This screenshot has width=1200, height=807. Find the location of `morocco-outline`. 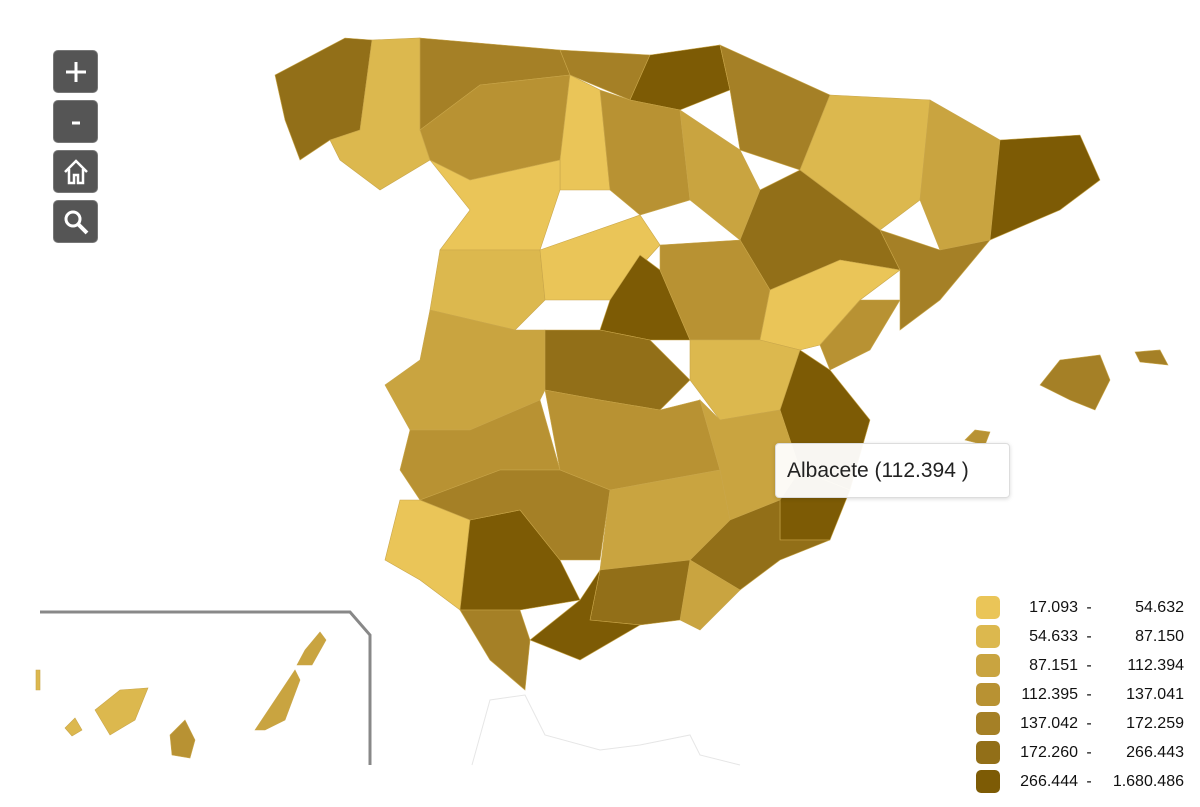

morocco-outline is located at coordinates (606, 730).